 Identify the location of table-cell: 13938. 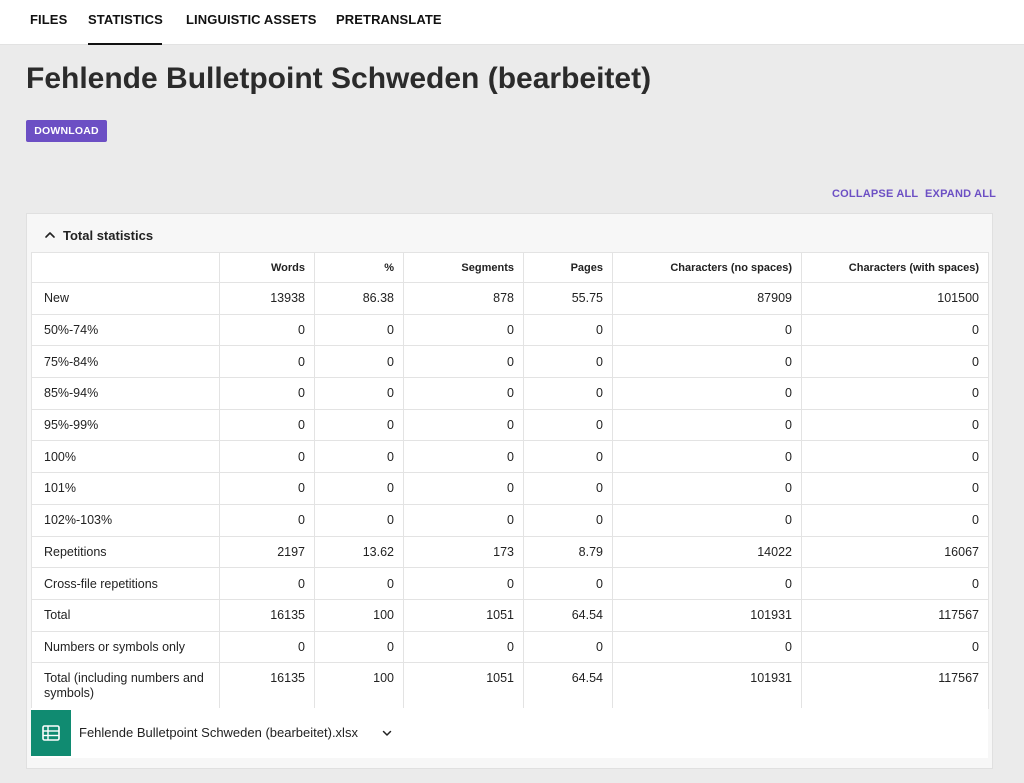
(267, 298).